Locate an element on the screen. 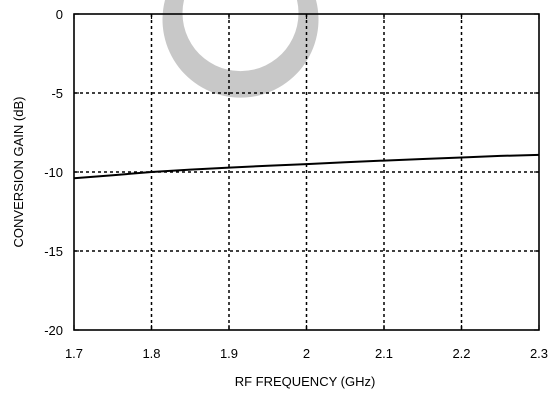 This screenshot has width=549, height=393. x-tick-label: 1.7 is located at coordinates (74, 353).